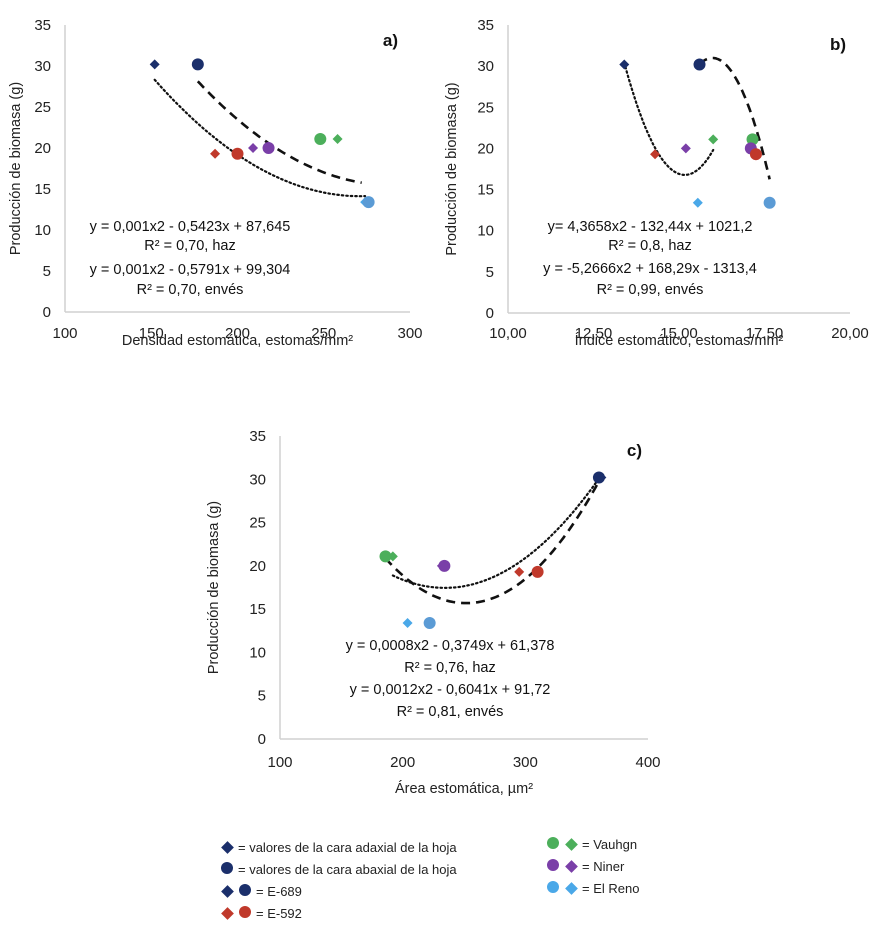 The image size is (890, 935). Describe the element at coordinates (279, 891) in the screenshot. I see `legend-label: = E-689` at that location.